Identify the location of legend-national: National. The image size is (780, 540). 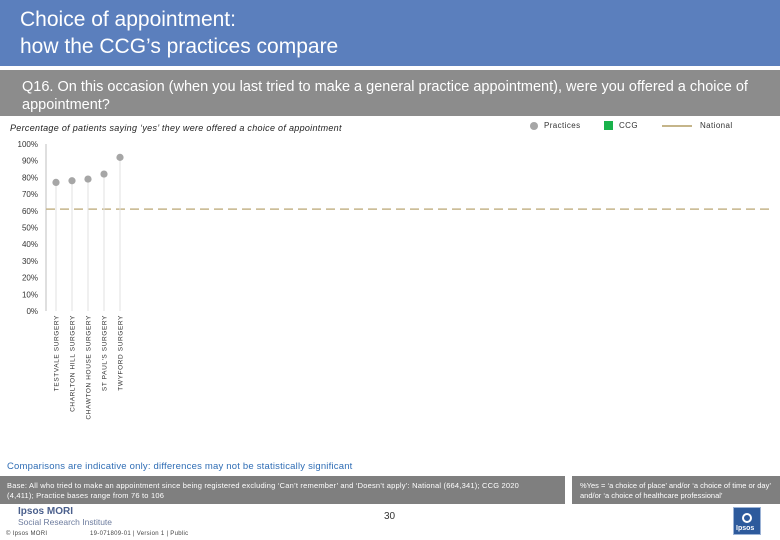
(697, 125).